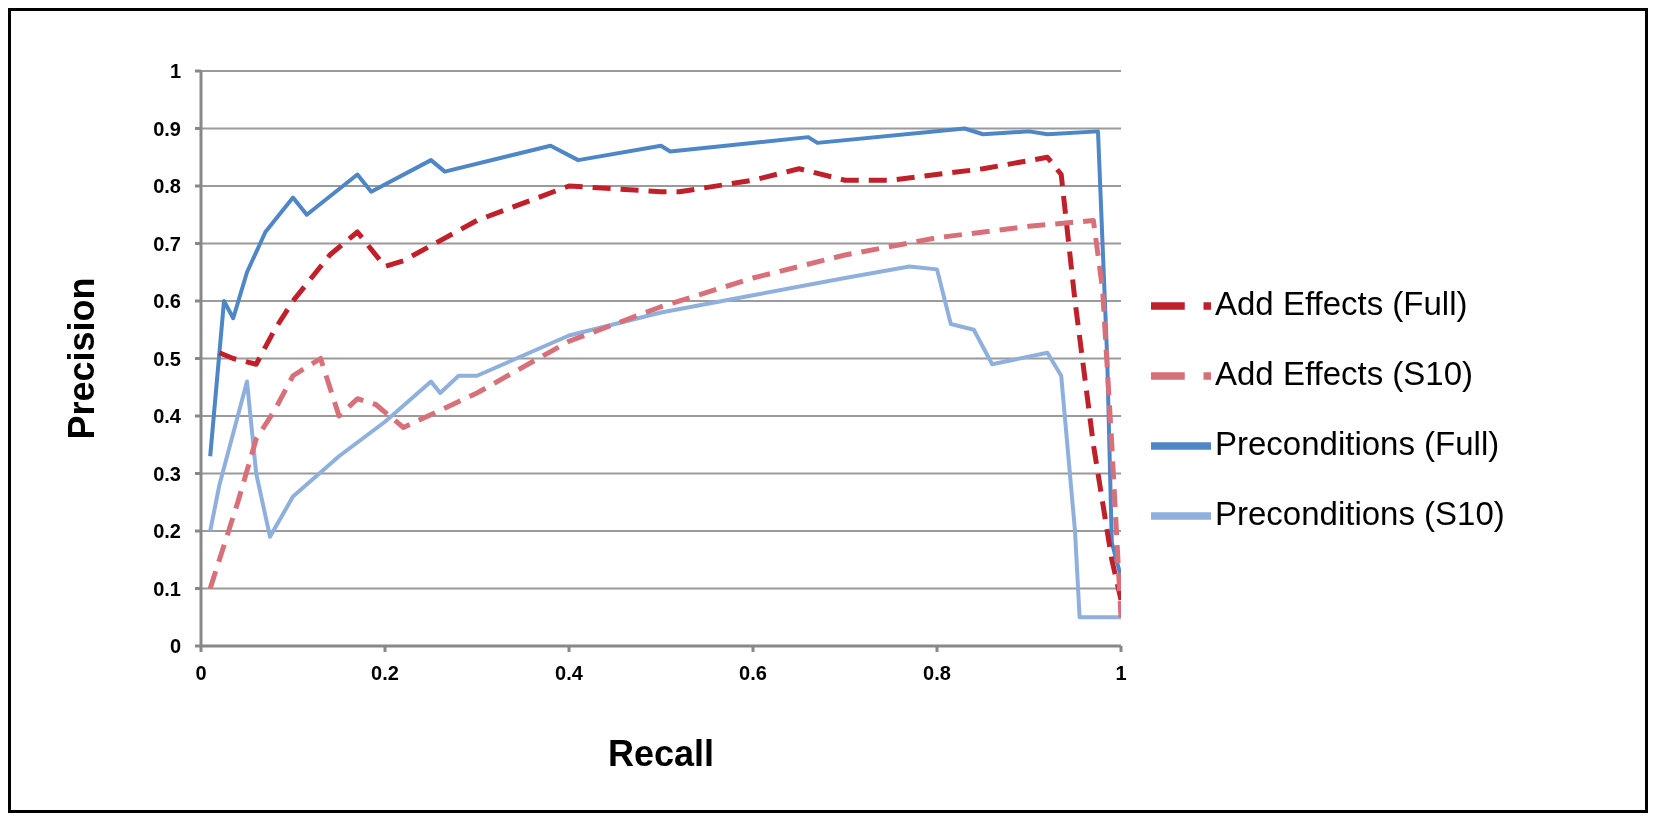 This screenshot has height=830, width=1665. What do you see at coordinates (661, 753) in the screenshot?
I see `x-axis-title: Recall` at bounding box center [661, 753].